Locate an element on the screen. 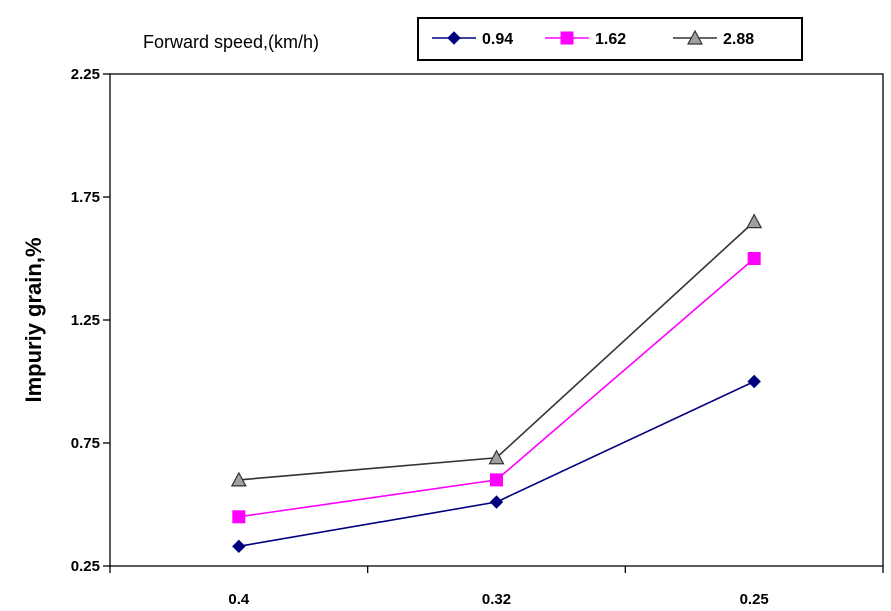 The width and height of the screenshot is (891, 611). x-tick-label: 0.32 is located at coordinates (496, 599).